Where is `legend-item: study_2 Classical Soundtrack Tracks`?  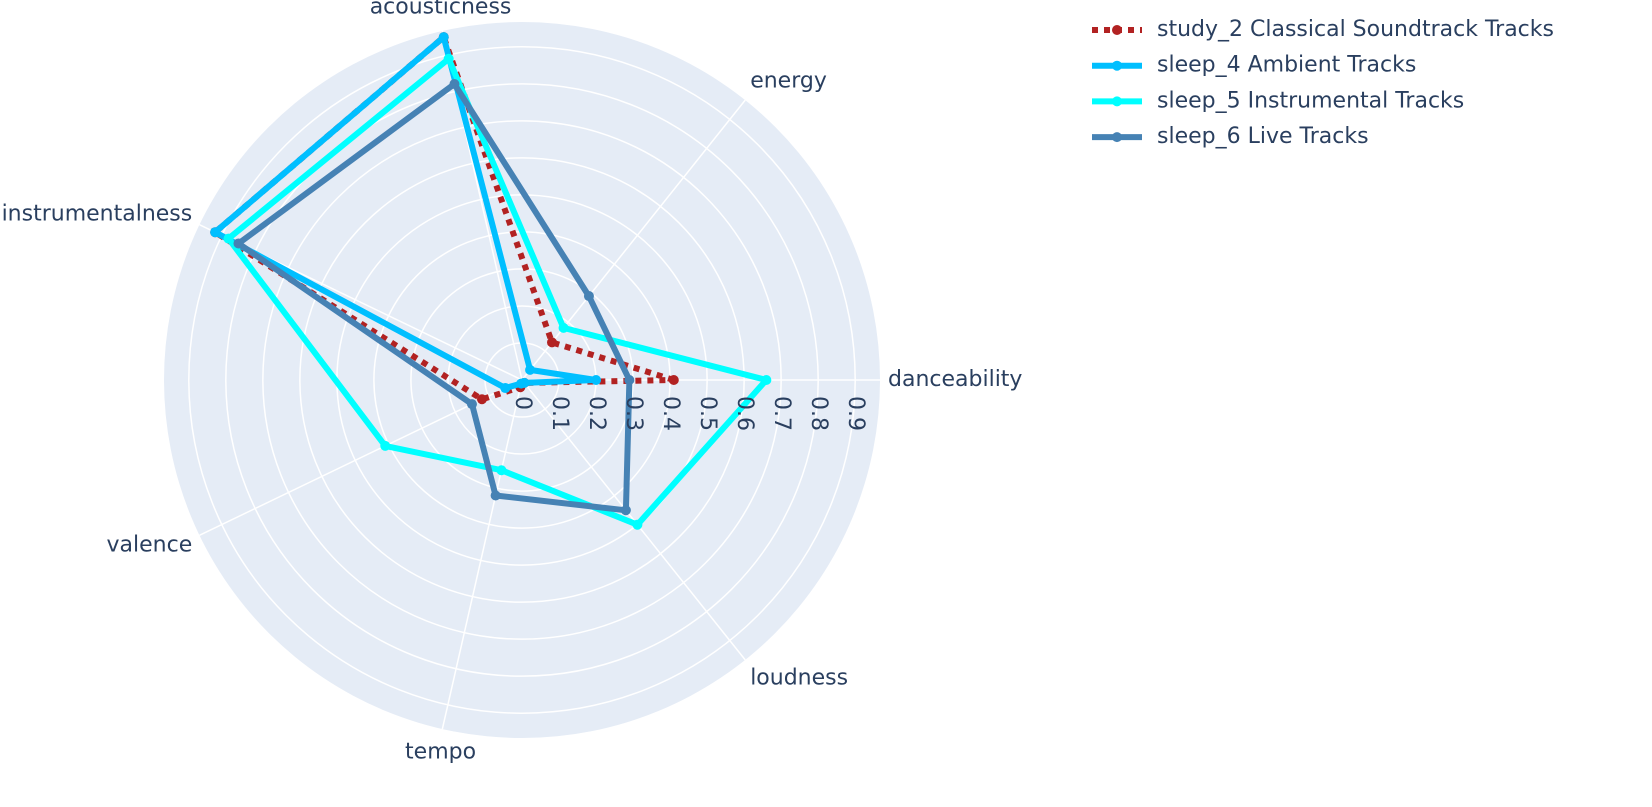 legend-item: study_2 Classical Soundtrack Tracks is located at coordinates (1323, 29).